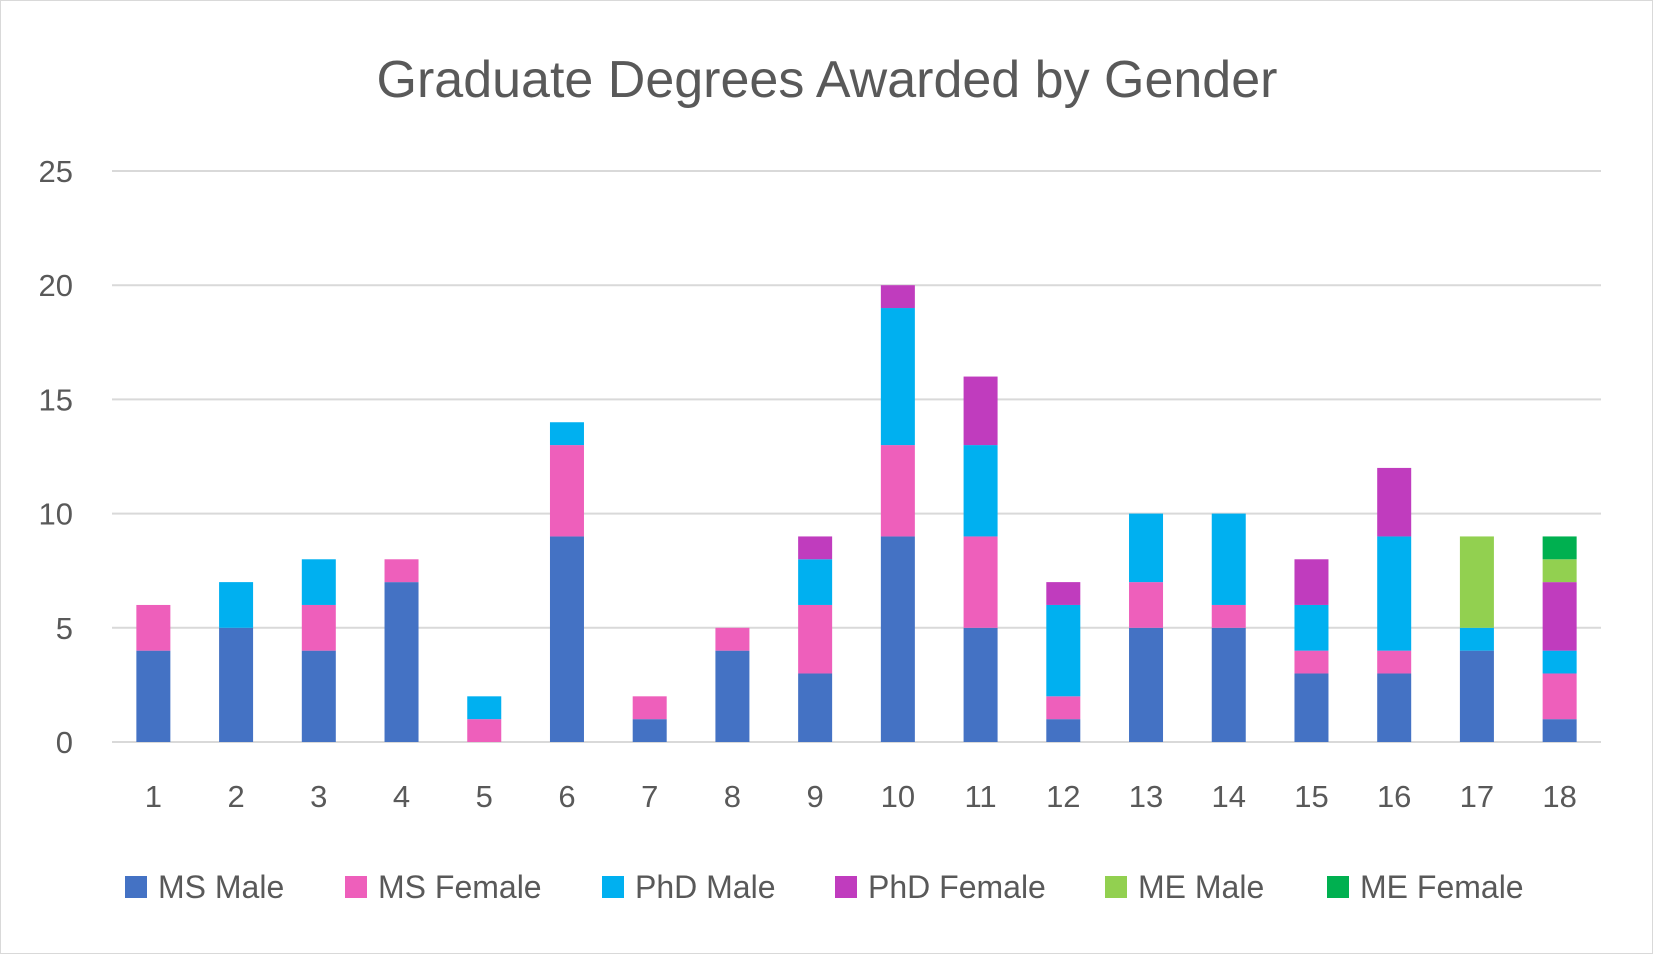 This screenshot has width=1653, height=955. I want to click on x-tick-label: 7, so click(649, 796).